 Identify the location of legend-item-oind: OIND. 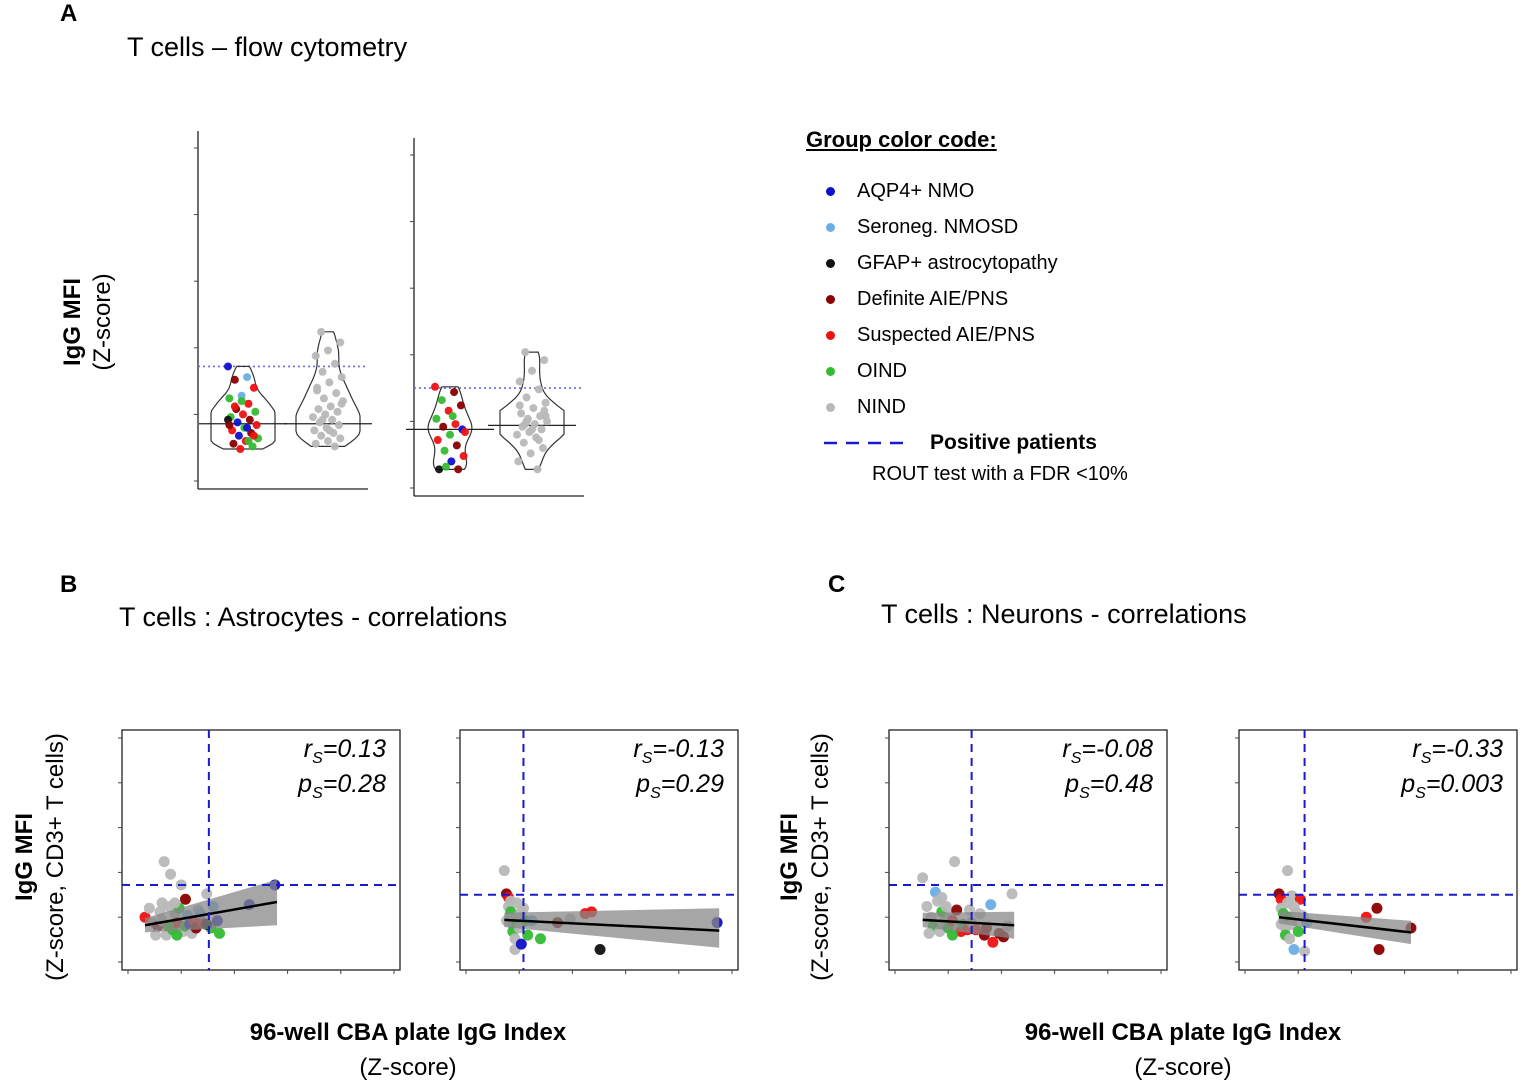
(977, 371).